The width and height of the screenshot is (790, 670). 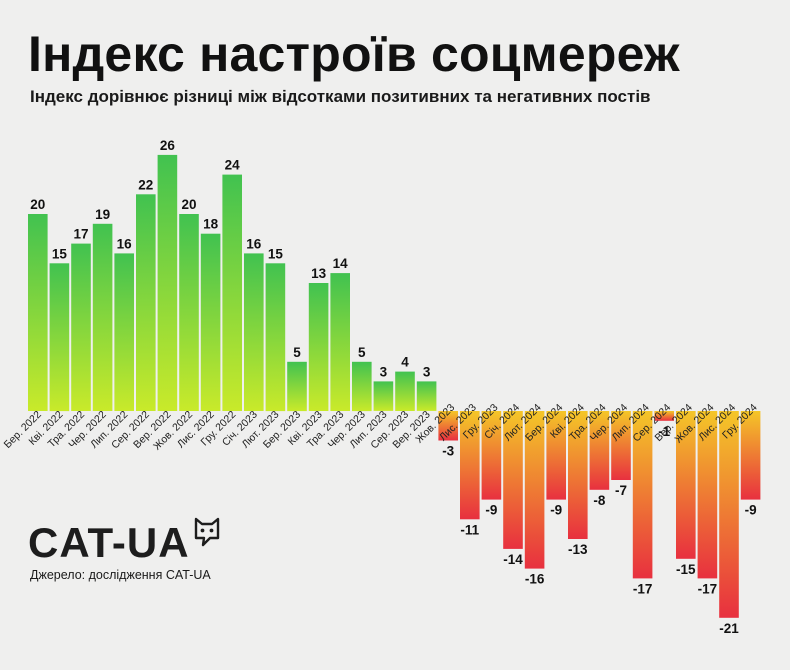 What do you see at coordinates (120, 575) in the screenshot?
I see `source-note: Джерело: дослідження CAT-UA` at bounding box center [120, 575].